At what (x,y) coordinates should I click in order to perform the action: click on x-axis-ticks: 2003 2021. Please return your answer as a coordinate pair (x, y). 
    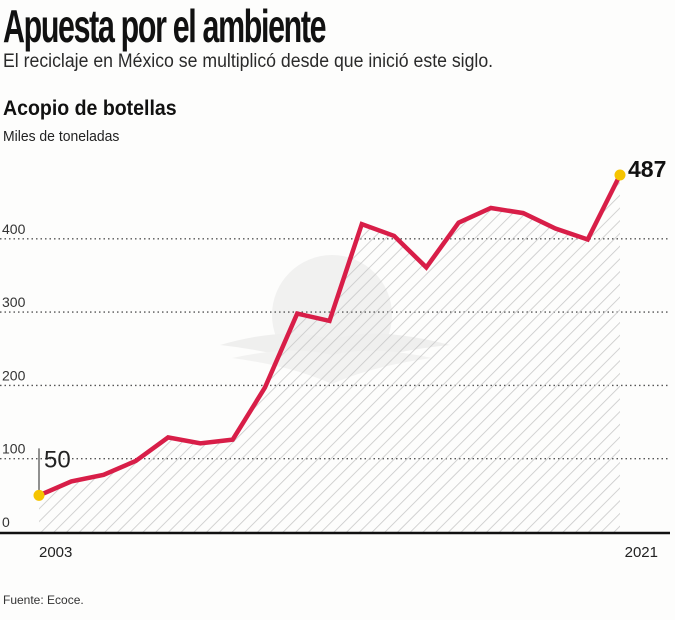
    Looking at the image, I should click on (348, 552).